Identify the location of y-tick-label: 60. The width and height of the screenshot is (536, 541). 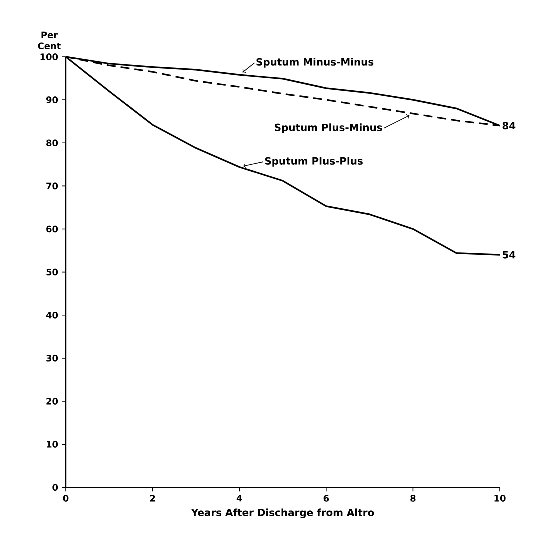
(52, 229).